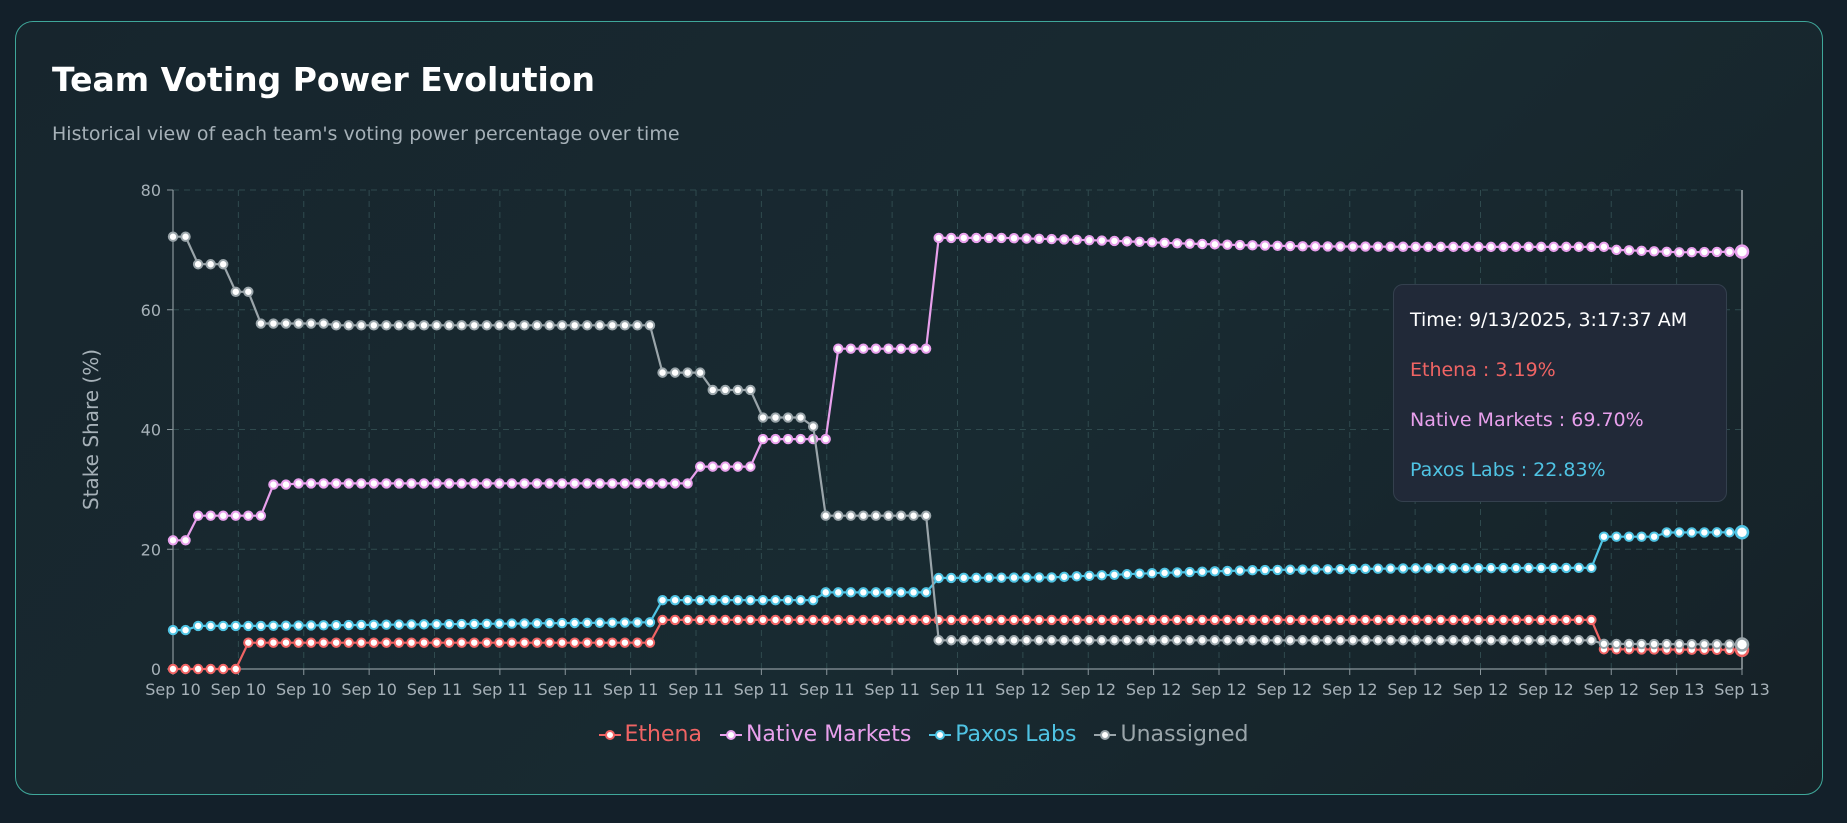 The image size is (1847, 823). I want to click on tooltip-row-native-markets: Native Markets : 69.70%, so click(1527, 420).